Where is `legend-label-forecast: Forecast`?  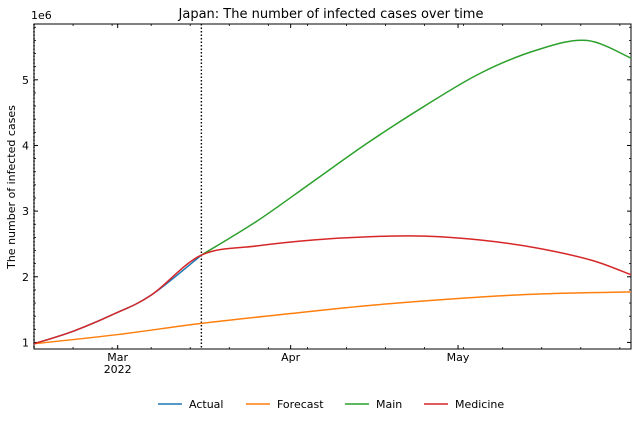 legend-label-forecast: Forecast is located at coordinates (300, 404).